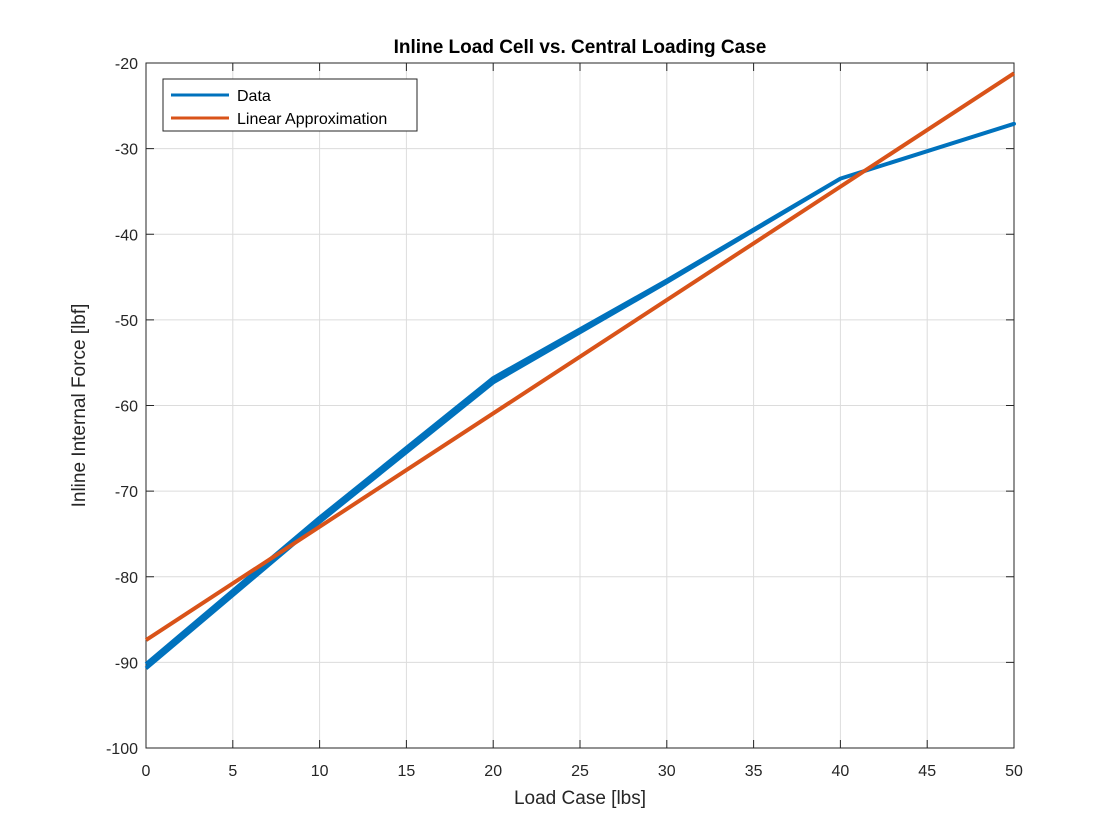 This screenshot has height=840, width=1120. I want to click on y-tick-label: -30, so click(126, 150).